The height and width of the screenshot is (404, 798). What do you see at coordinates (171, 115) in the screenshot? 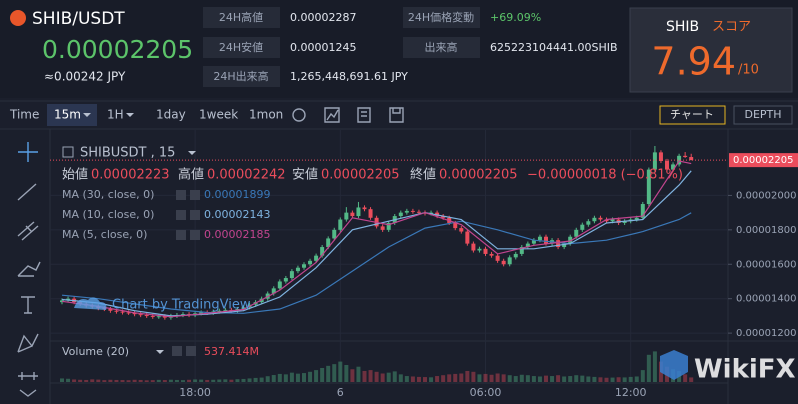
I see `interval-button: 1day` at bounding box center [171, 115].